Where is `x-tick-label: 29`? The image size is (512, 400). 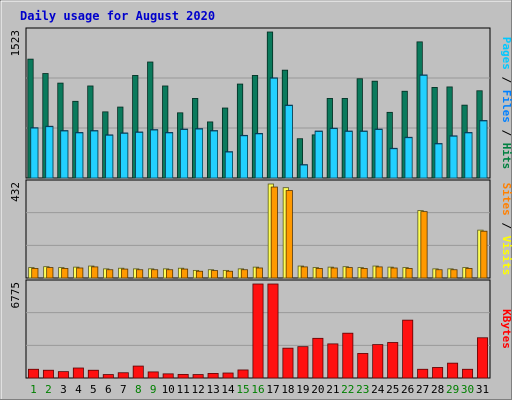
x-tick-label: 29 is located at coordinates (452, 389).